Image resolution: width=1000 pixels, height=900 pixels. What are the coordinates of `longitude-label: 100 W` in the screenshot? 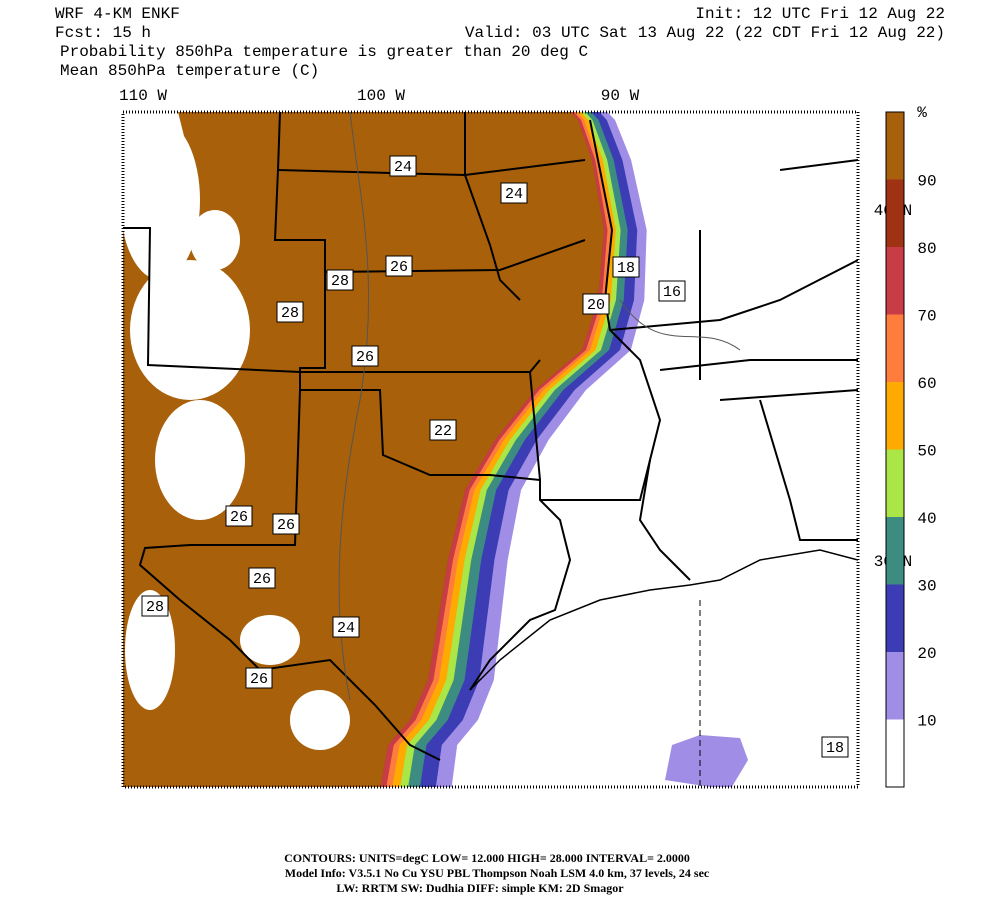 It's located at (381, 96).